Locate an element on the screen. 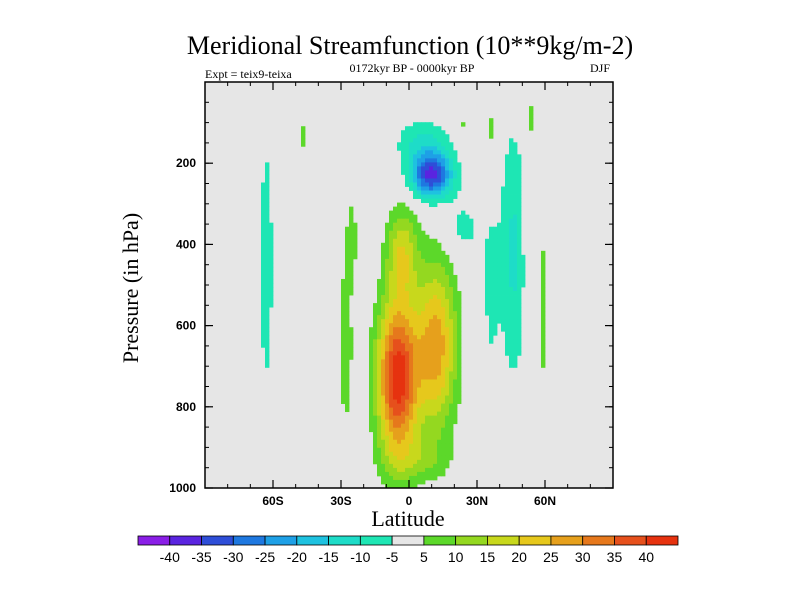 This screenshot has width=800, height=600. colorbar-label: 20 is located at coordinates (519, 557).